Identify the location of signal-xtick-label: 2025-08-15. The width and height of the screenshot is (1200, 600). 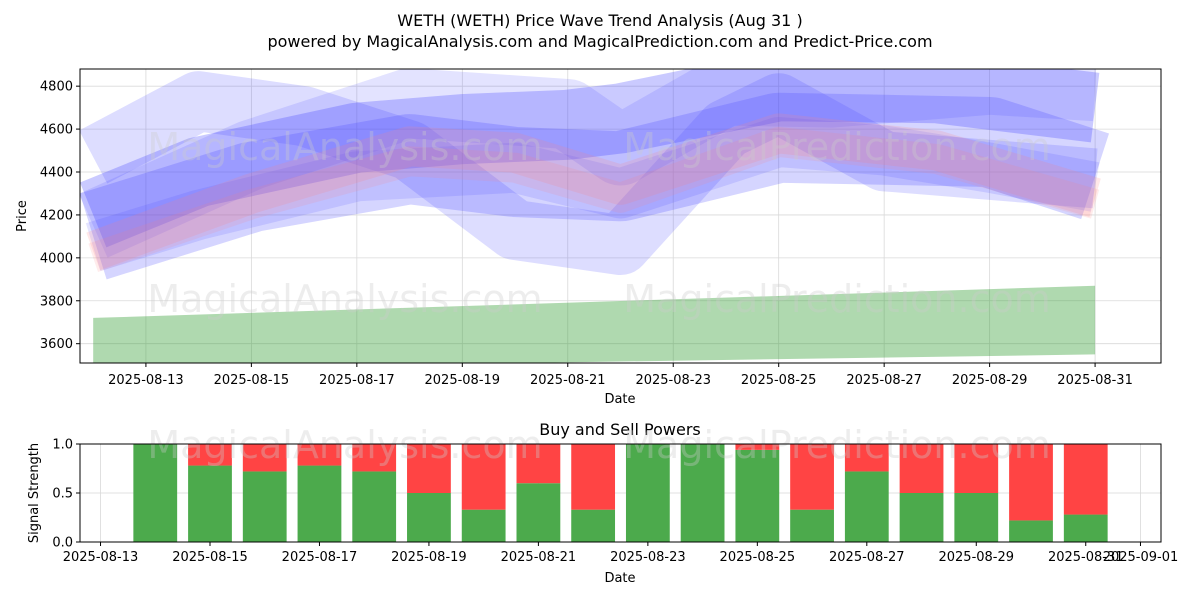
(210, 557).